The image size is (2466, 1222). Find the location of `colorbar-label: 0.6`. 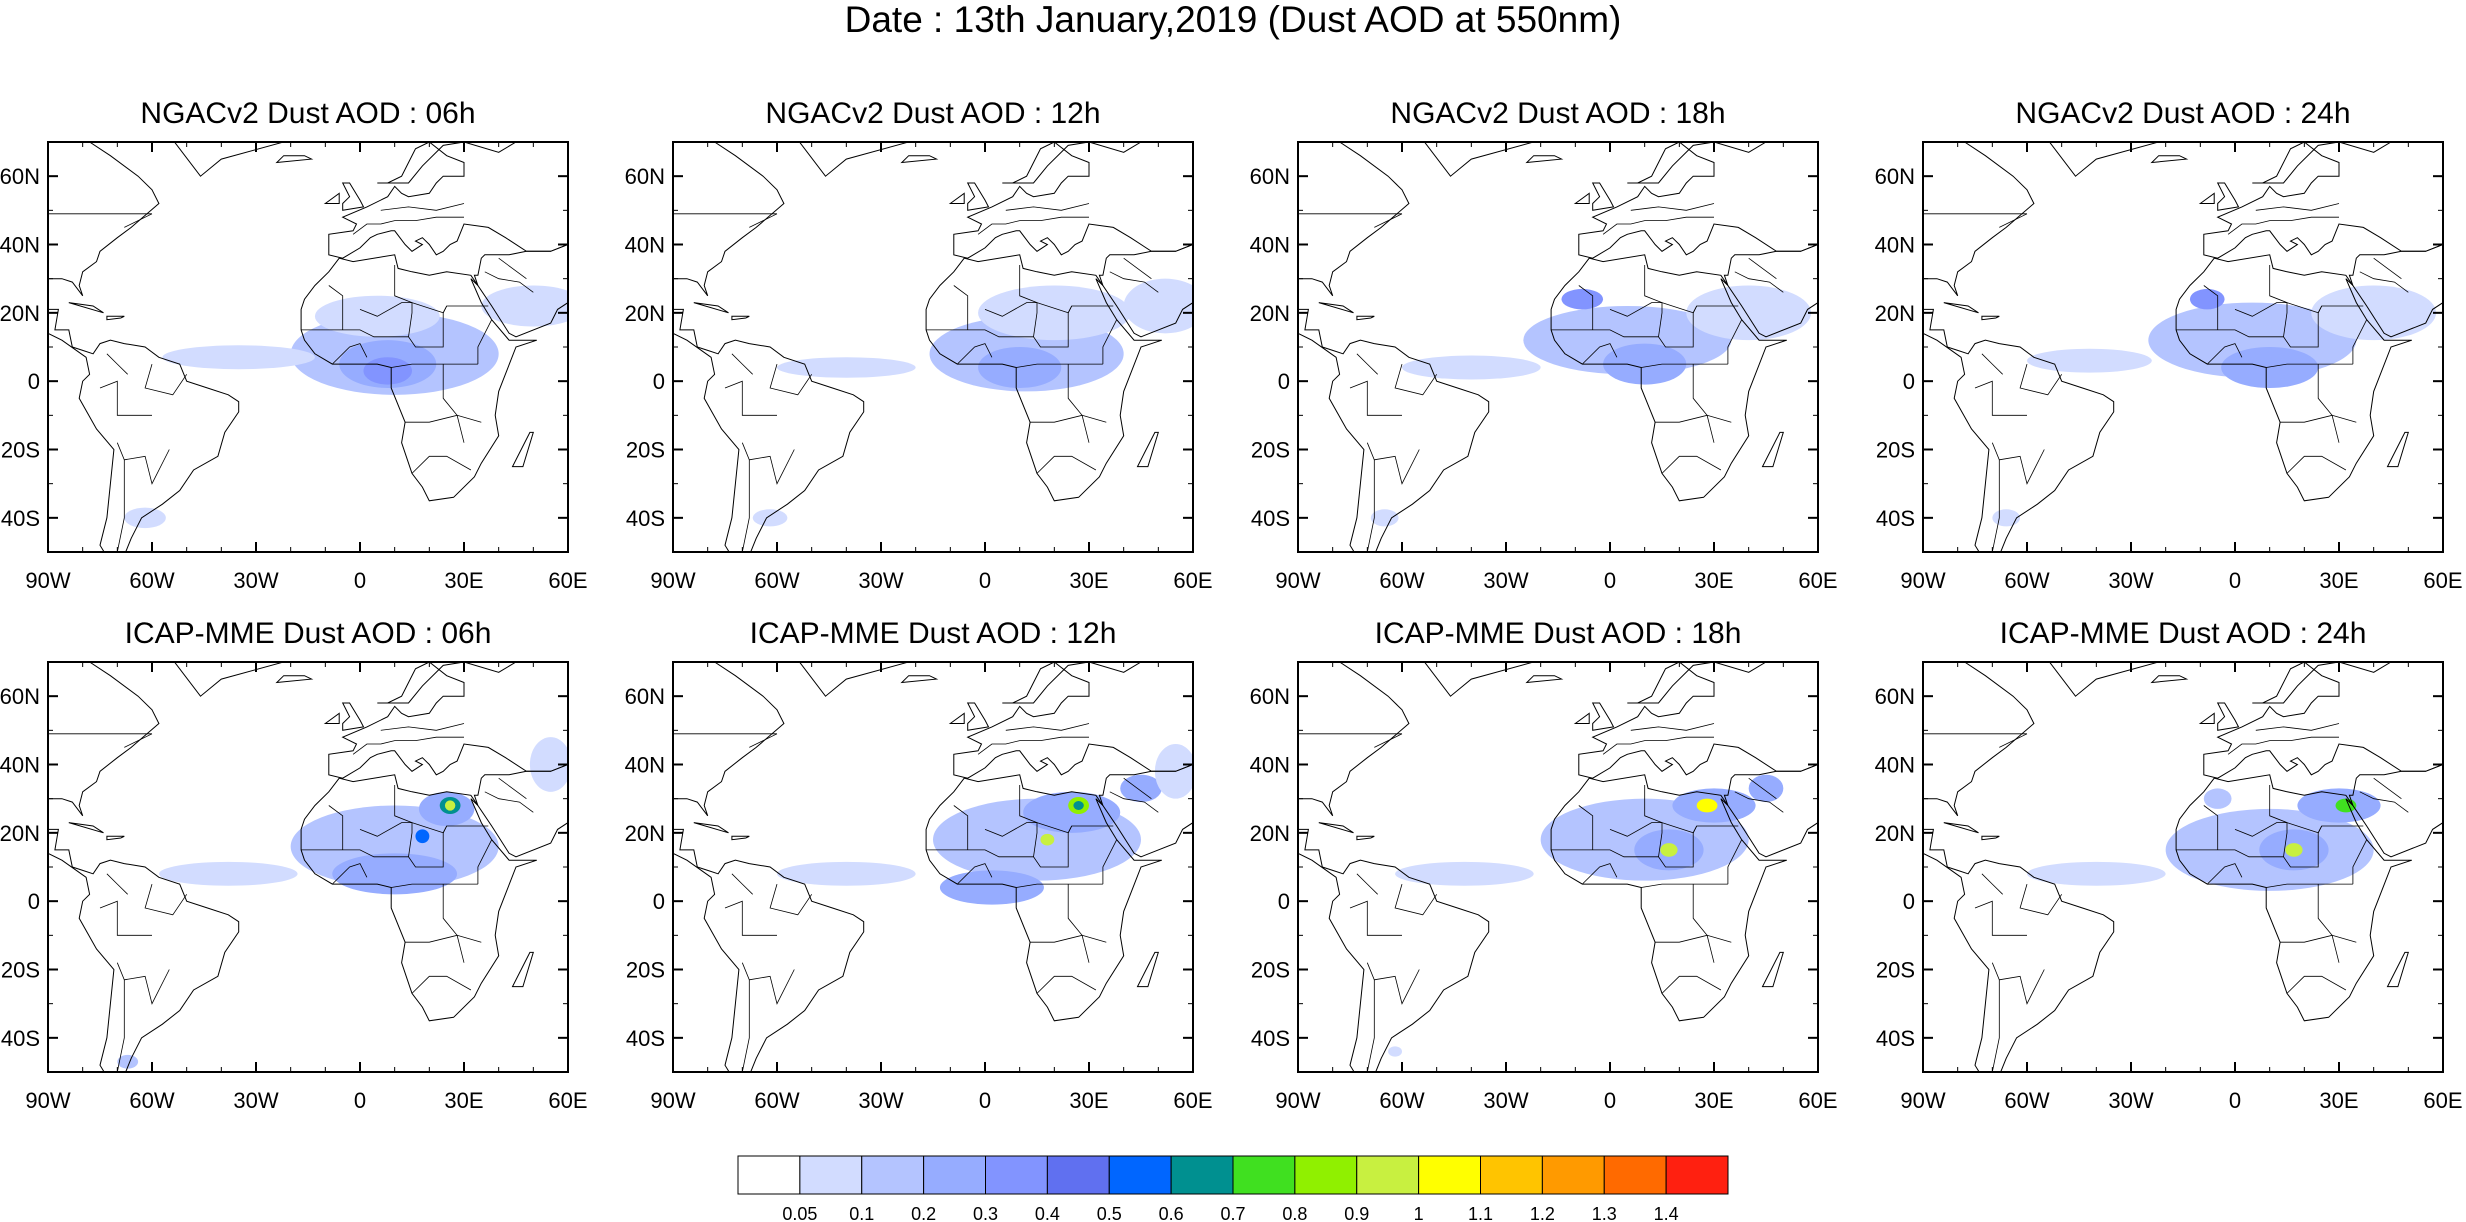

colorbar-label: 0.6 is located at coordinates (1171, 1213).